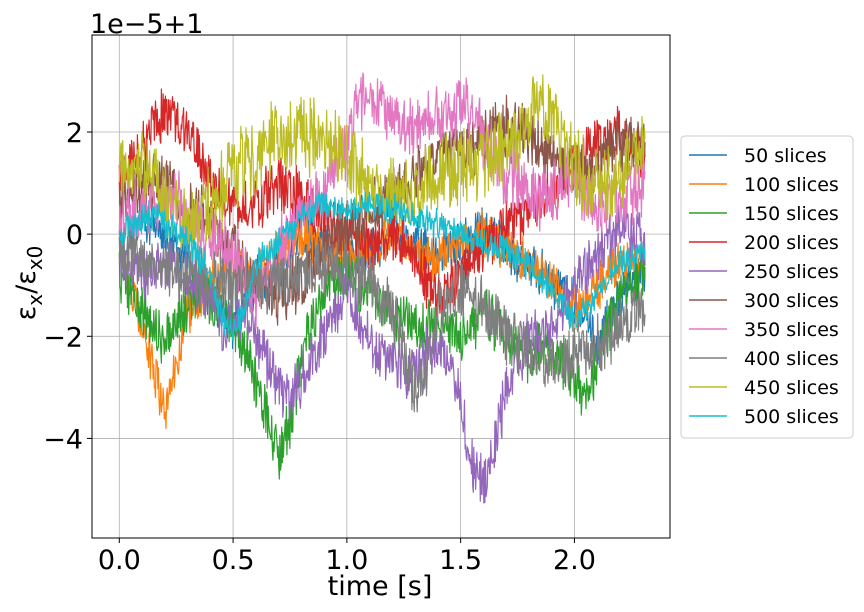  I want to click on x-tick-label: 0.0, so click(119, 560).